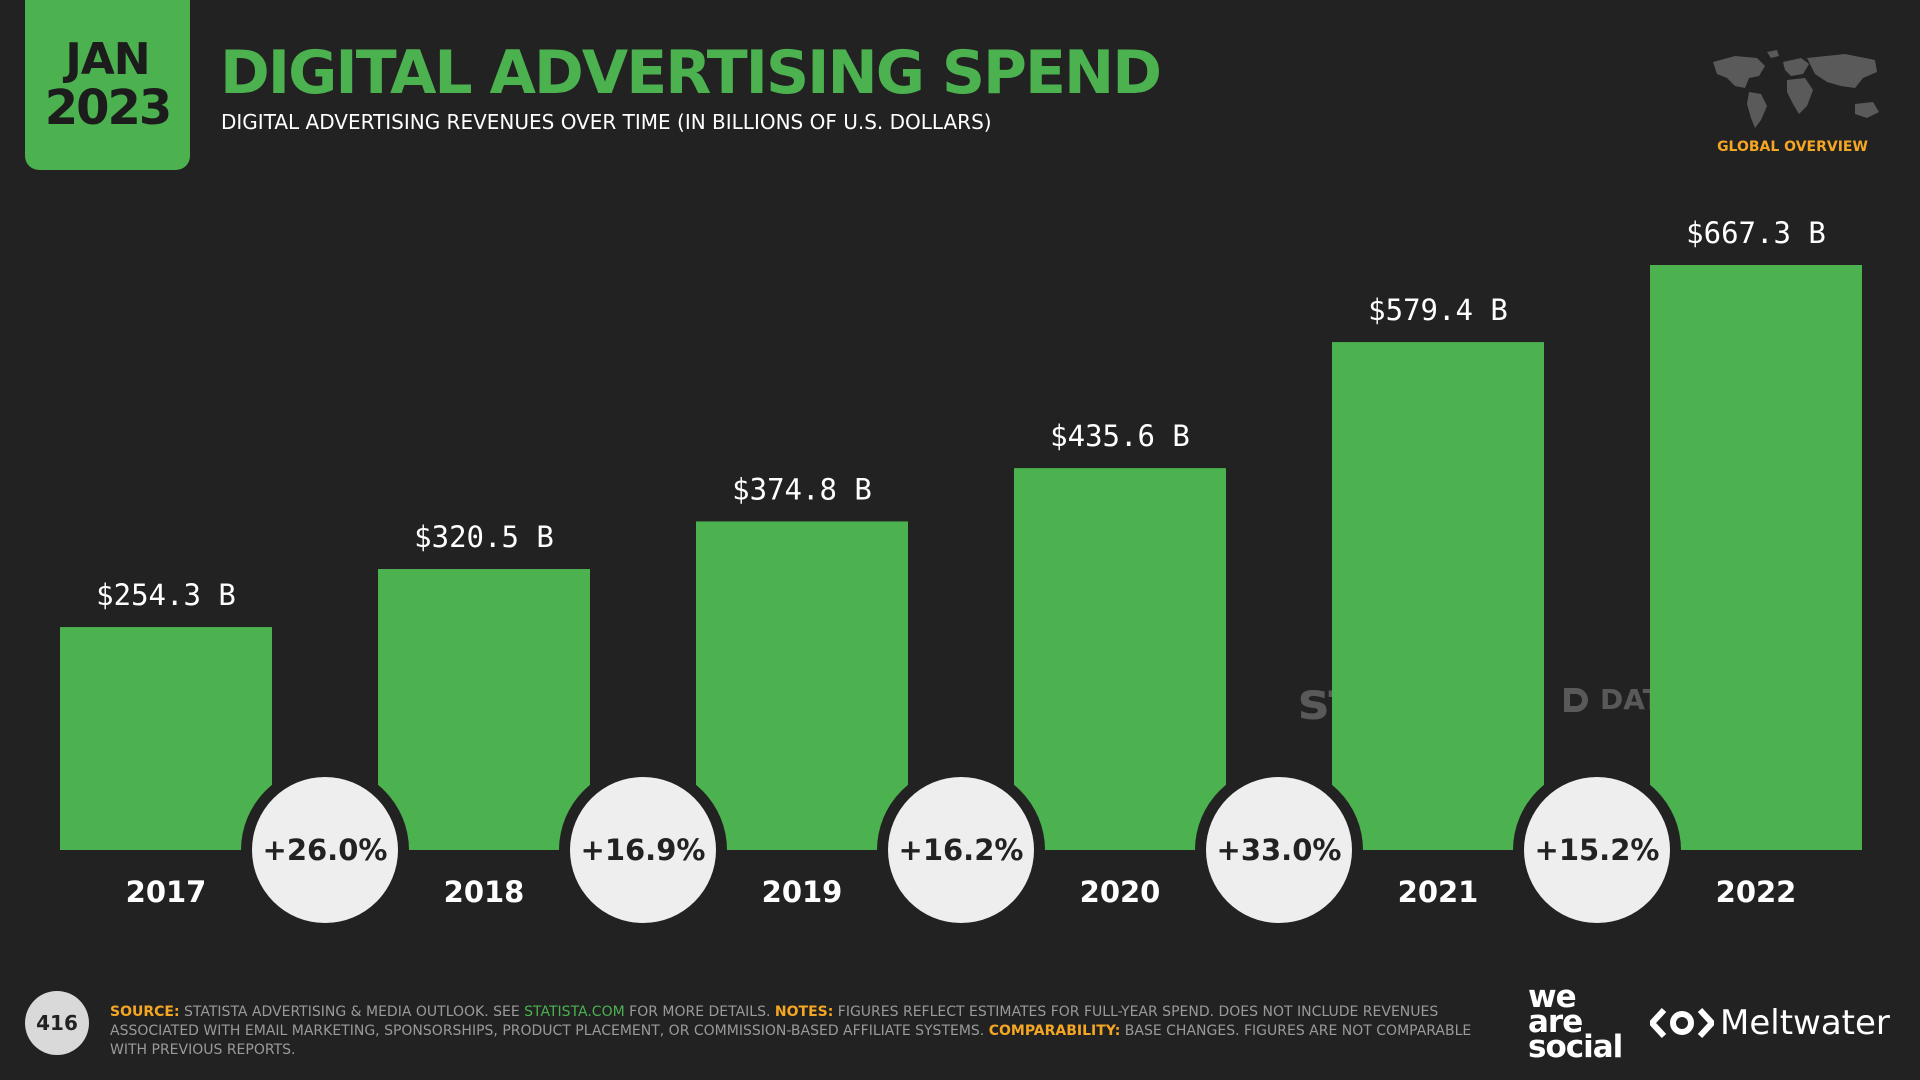  What do you see at coordinates (574, 1012) in the screenshot?
I see `source-link: STATISTA.COM` at bounding box center [574, 1012].